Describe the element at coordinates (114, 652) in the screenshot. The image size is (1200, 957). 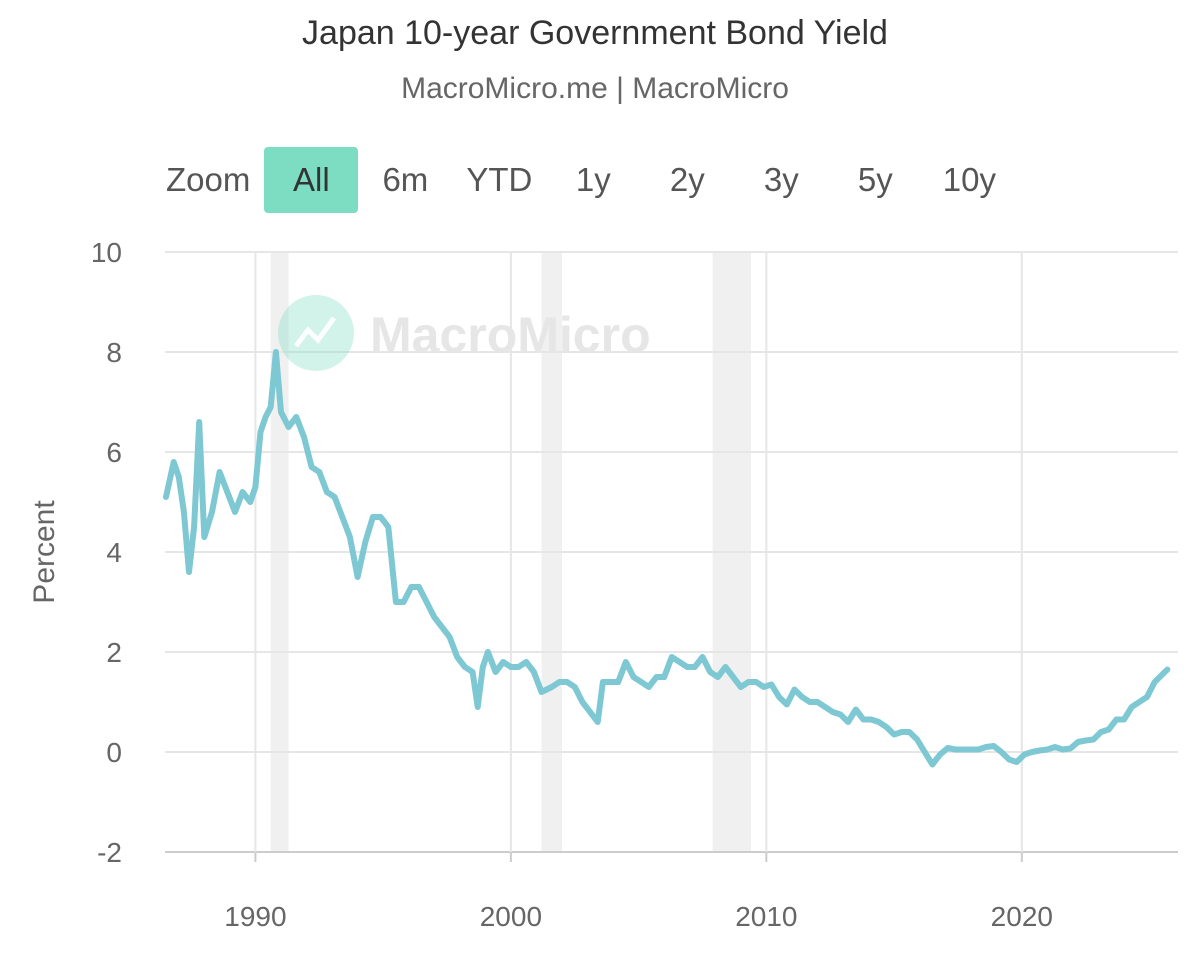
I see `y-tick-label: 2` at that location.